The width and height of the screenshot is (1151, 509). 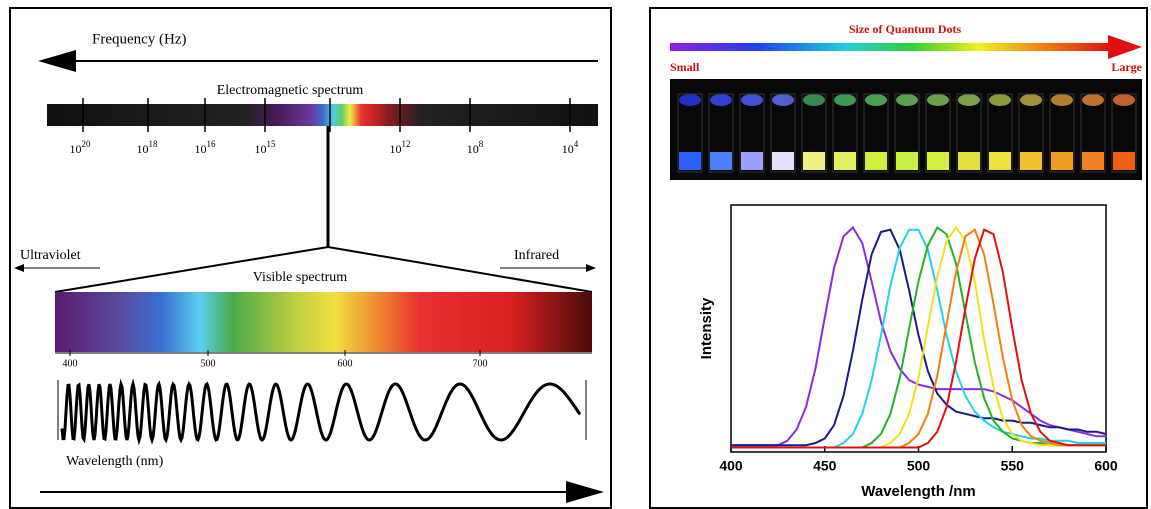 I want to click on size-arrowhead, so click(x=1125, y=47).